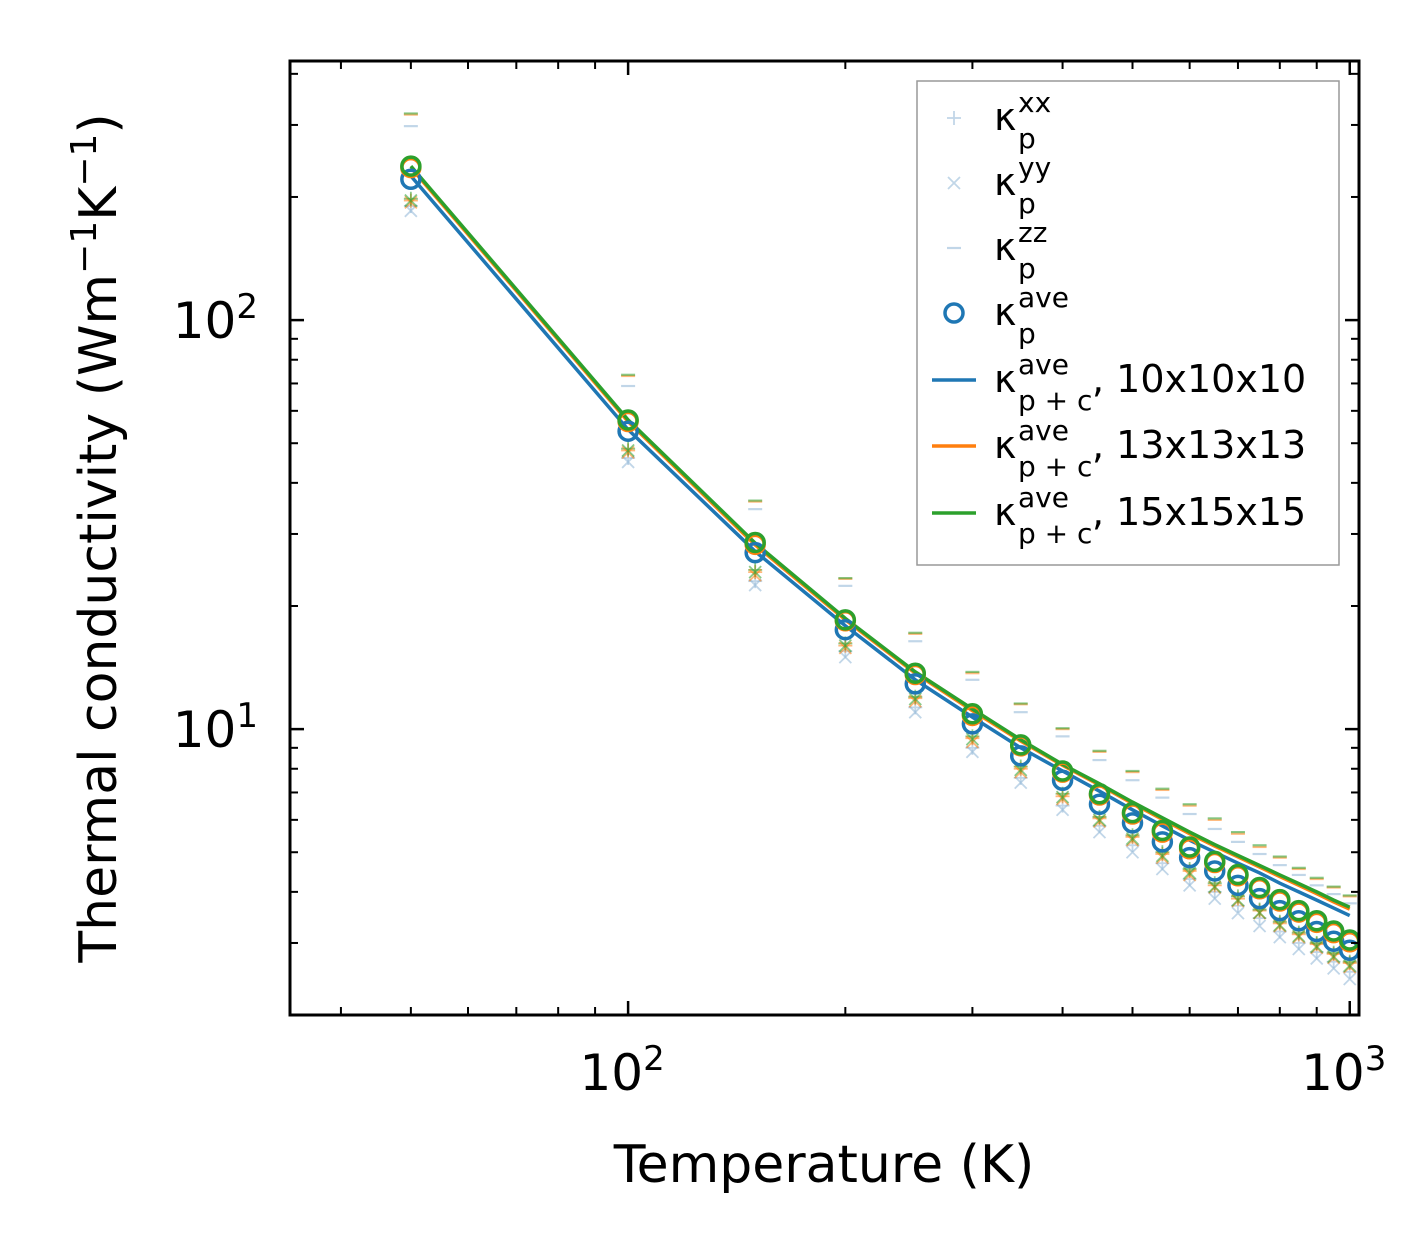 This screenshot has height=1254, width=1420. Describe the element at coordinates (215, 727) in the screenshot. I see `y-tick-label: 10¹` at that location.